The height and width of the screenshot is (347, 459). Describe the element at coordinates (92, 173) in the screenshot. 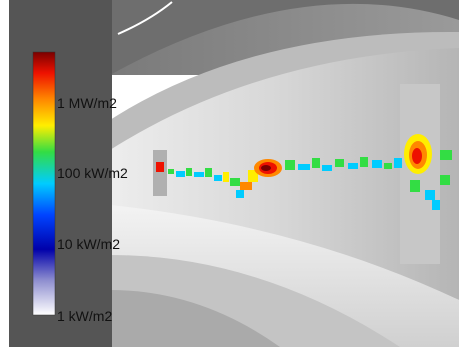

I see `colorbar-tick-label: 100 kW/m2` at that location.